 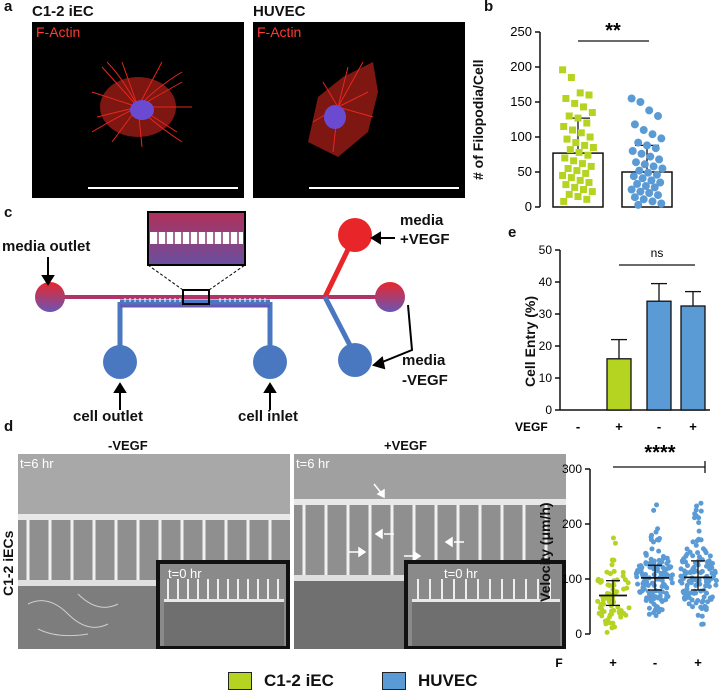 I want to click on significance-label: ****, so click(x=659, y=454).